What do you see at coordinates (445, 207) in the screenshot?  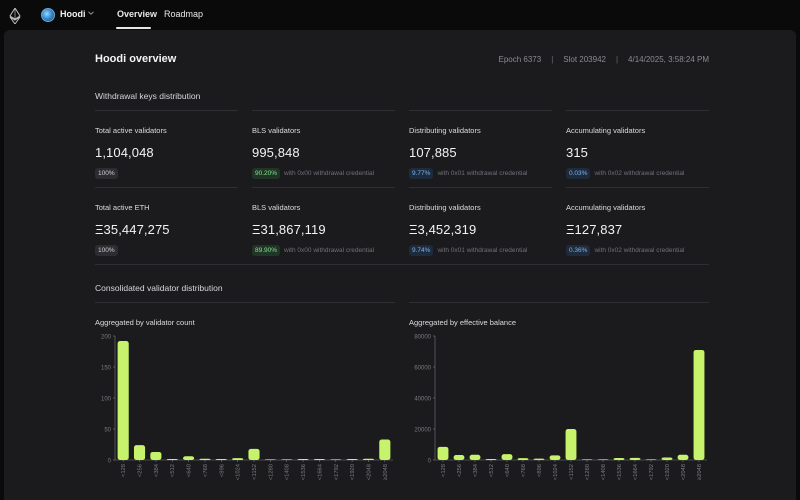 I see `stat-label: Distributing validators` at bounding box center [445, 207].